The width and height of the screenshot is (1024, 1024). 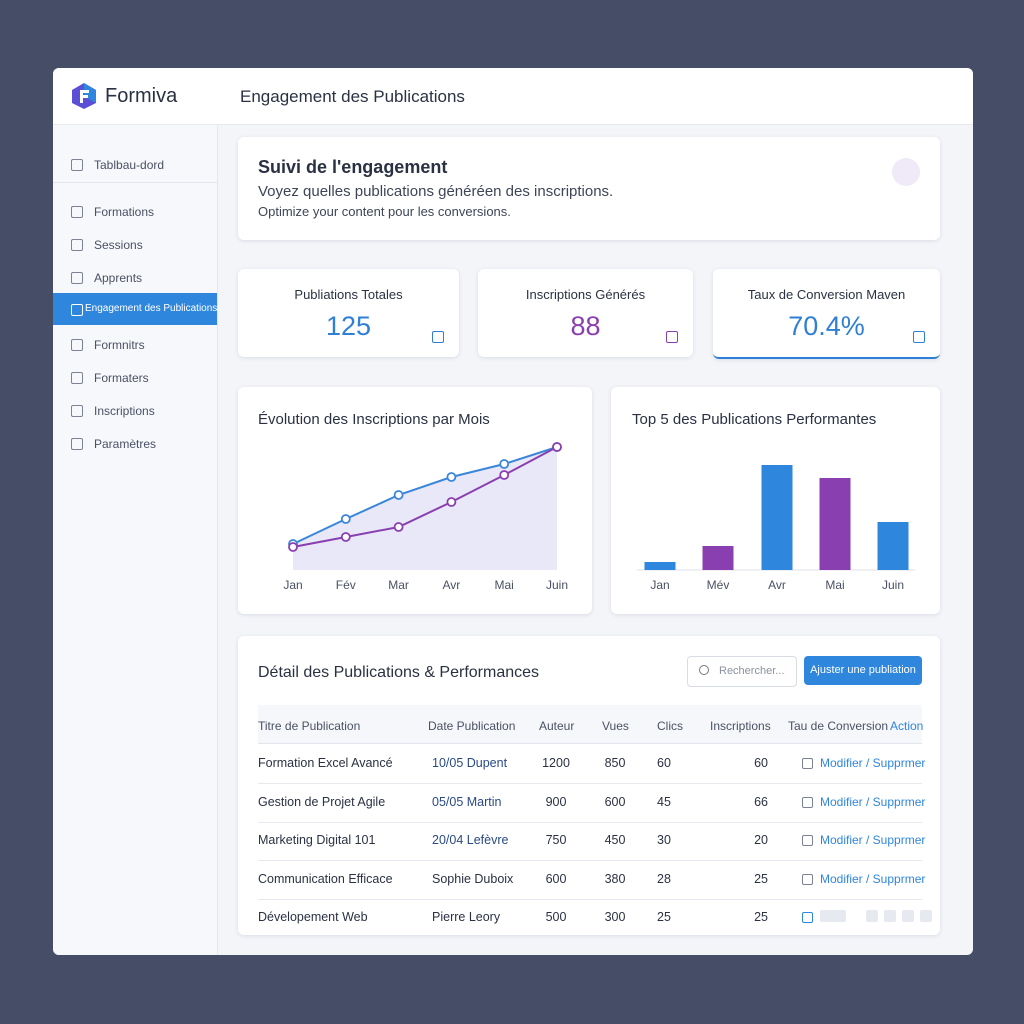 I want to click on chart-title: Évolution des Inscriptions par Mois, so click(x=374, y=419).